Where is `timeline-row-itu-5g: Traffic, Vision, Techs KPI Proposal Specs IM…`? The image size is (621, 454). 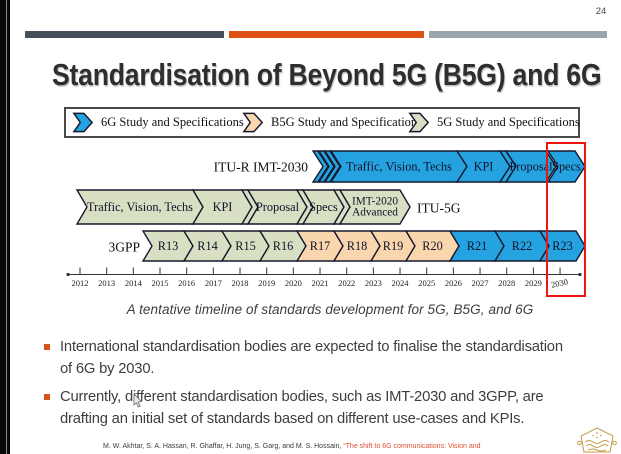
timeline-row-itu-5g: Traffic, Vision, Techs KPI Proposal Specs IM… is located at coordinates (268, 207).